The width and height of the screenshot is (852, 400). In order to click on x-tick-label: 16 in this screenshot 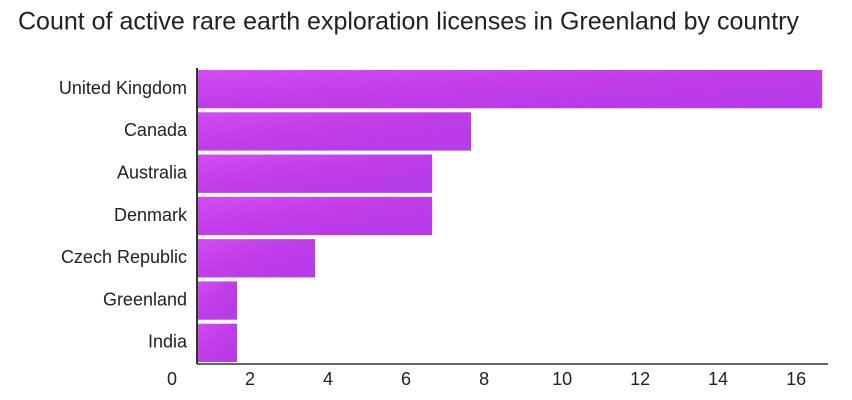, I will do `click(796, 379)`.